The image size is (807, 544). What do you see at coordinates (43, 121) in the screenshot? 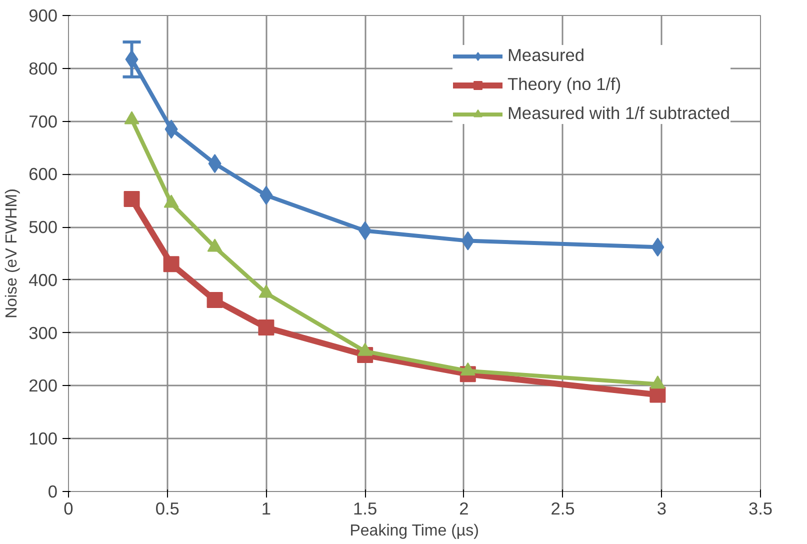
I see `y-tick-label: 700` at bounding box center [43, 121].